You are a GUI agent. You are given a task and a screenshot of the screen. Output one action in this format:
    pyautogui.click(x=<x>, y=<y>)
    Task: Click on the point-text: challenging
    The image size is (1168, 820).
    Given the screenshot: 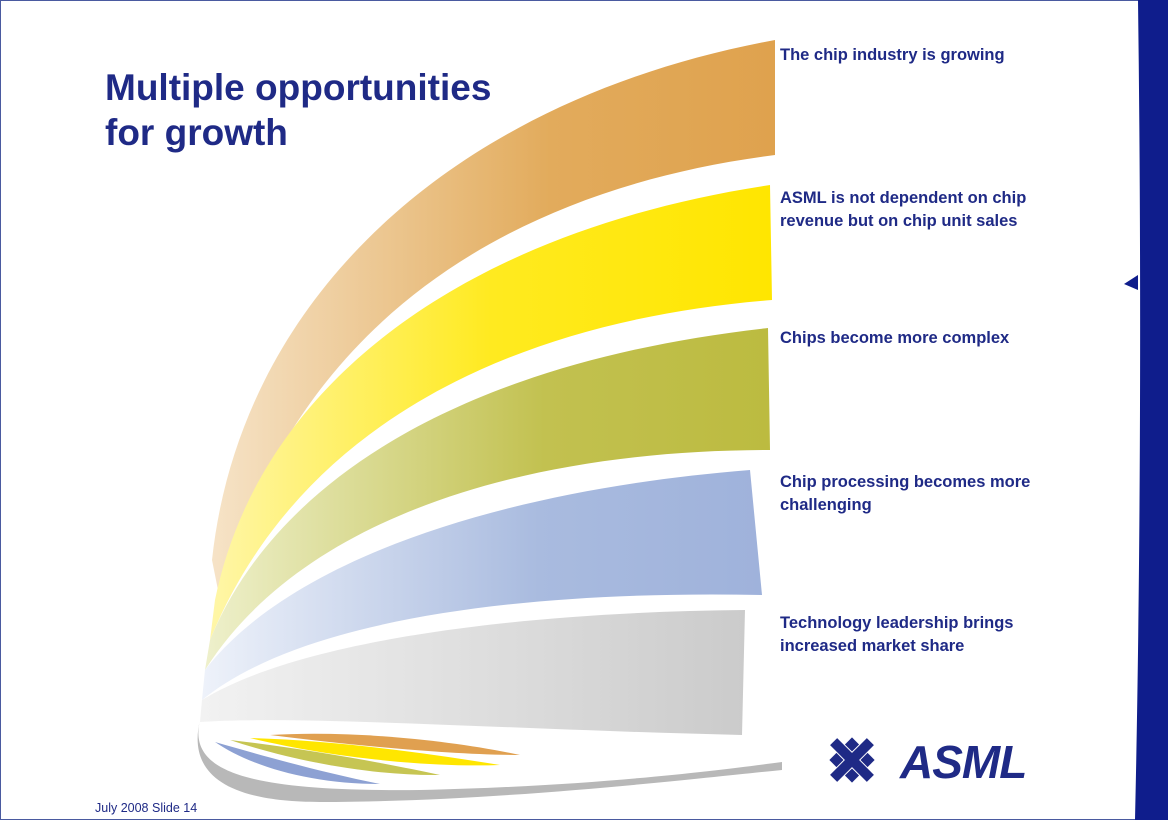 What is the action you would take?
    pyautogui.click(x=826, y=505)
    